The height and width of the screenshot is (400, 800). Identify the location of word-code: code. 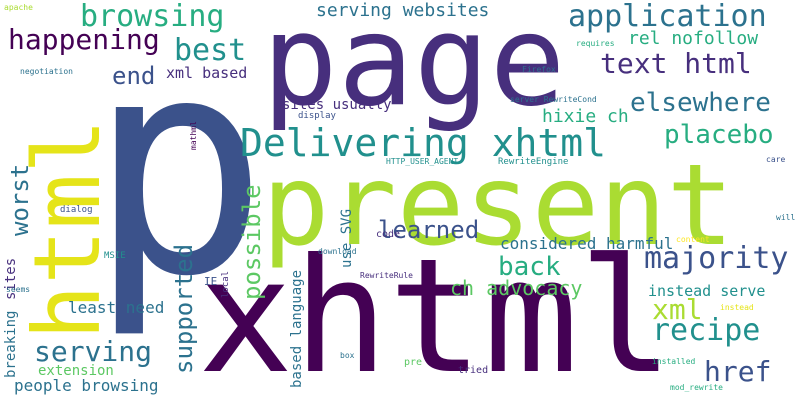
(388, 234).